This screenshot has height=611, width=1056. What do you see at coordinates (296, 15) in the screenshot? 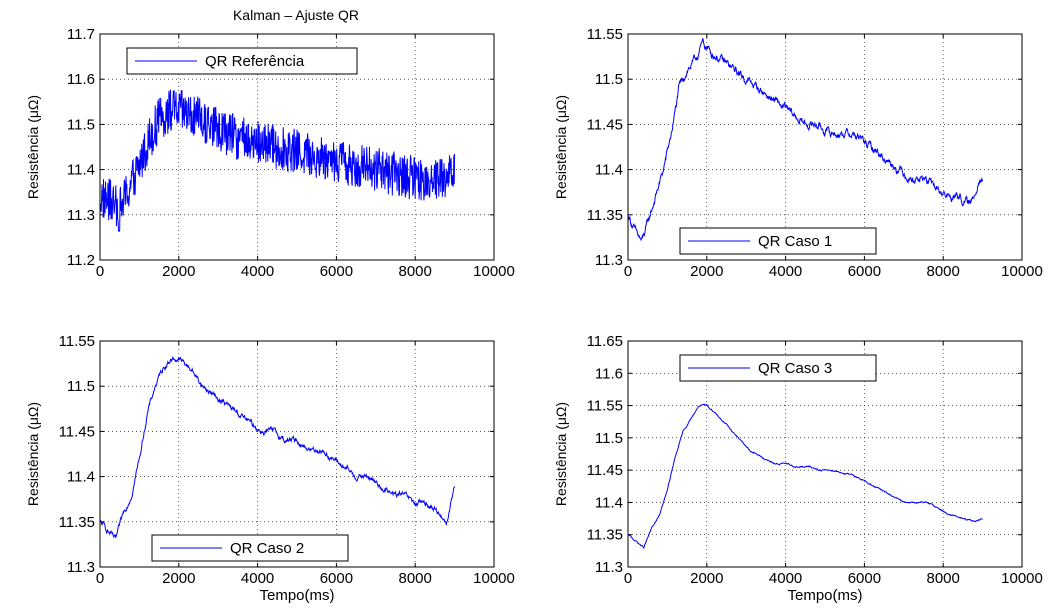
I see `figure-title: Kalman – Ajuste QR` at bounding box center [296, 15].